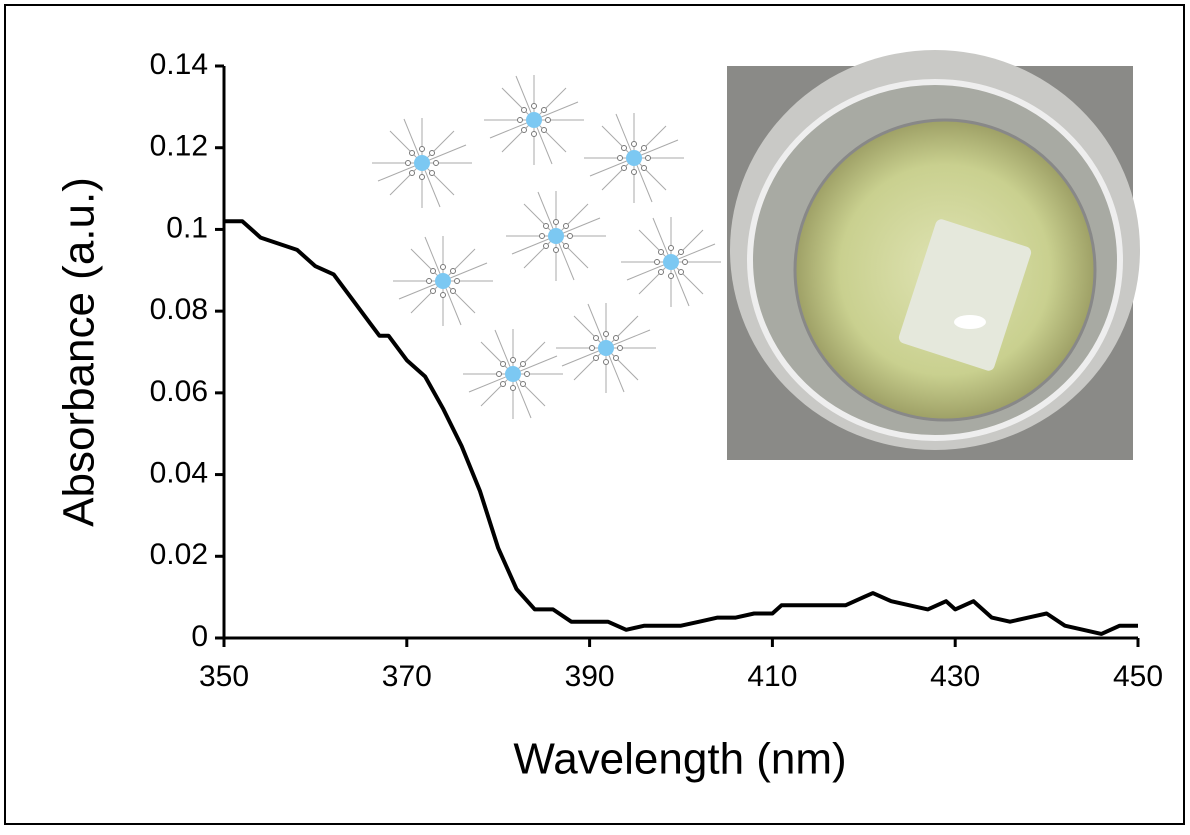  I want to click on y-tick-label: 0.12, so click(179, 146).